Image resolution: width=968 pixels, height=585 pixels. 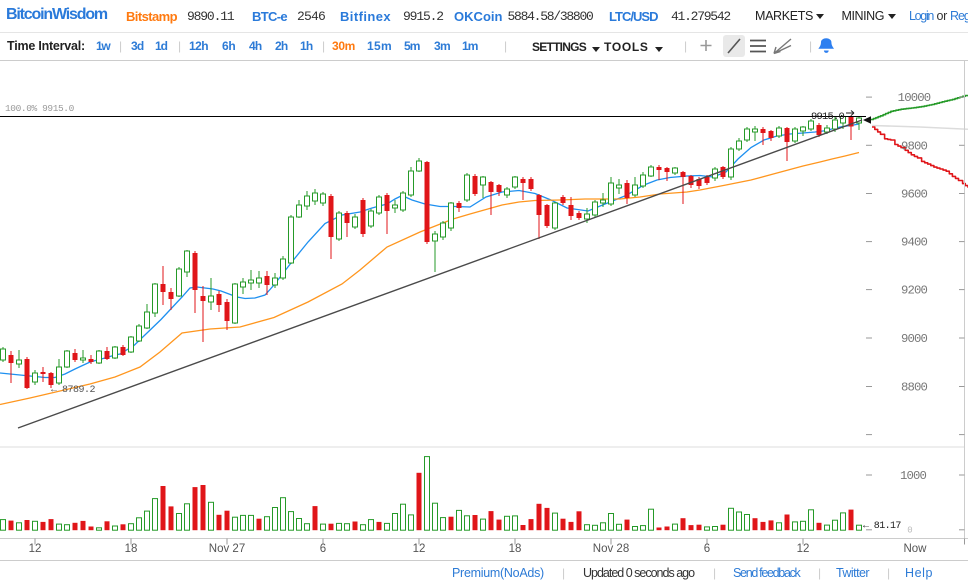 I want to click on svg-text: 9000, so click(x=914, y=339).